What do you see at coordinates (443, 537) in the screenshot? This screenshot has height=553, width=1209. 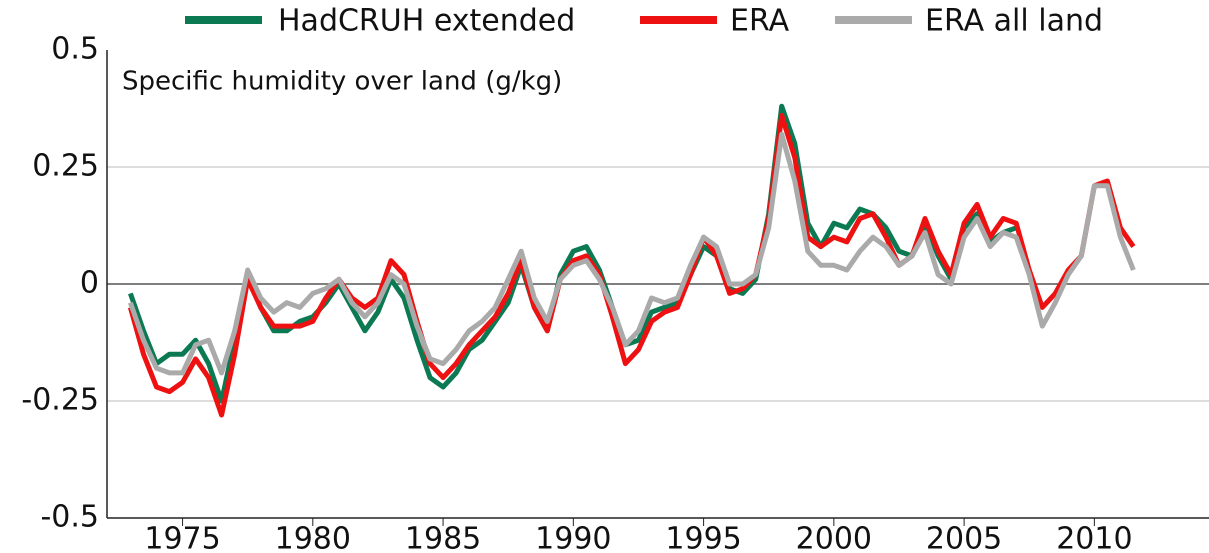 I see `x-tick-label: 1985` at bounding box center [443, 537].